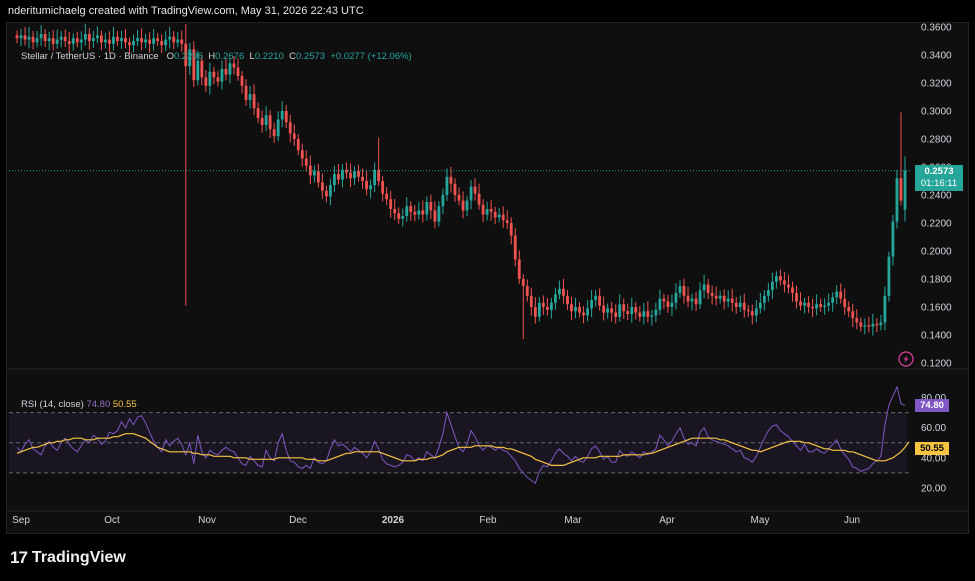 This screenshot has width=975, height=581. Describe the element at coordinates (936, 84) in the screenshot. I see `price-tick-label: 0.3200` at that location.